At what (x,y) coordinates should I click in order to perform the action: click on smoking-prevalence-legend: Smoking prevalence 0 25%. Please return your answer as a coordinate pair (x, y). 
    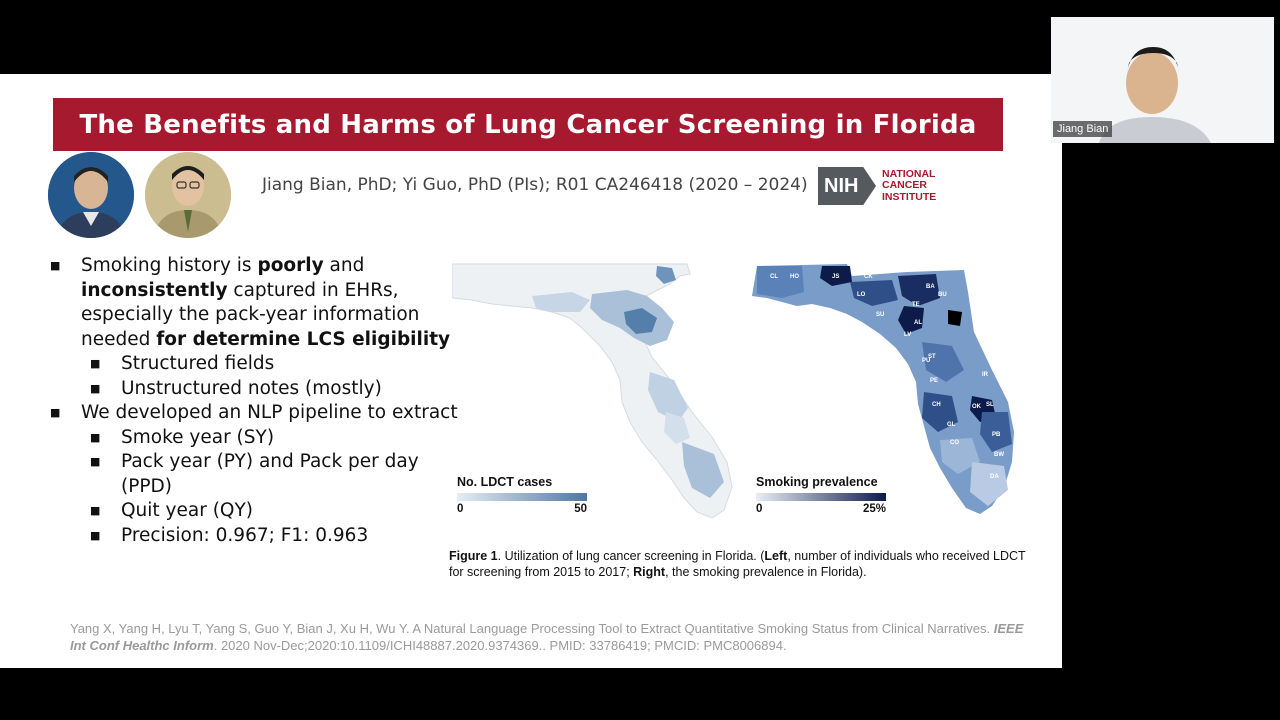
    Looking at the image, I should click on (821, 495).